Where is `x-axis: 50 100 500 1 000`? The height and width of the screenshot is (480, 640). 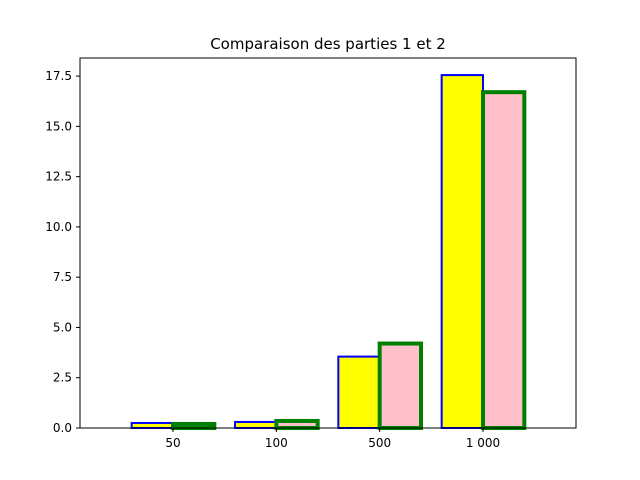 x-axis: 50 100 500 1 000 is located at coordinates (332, 439).